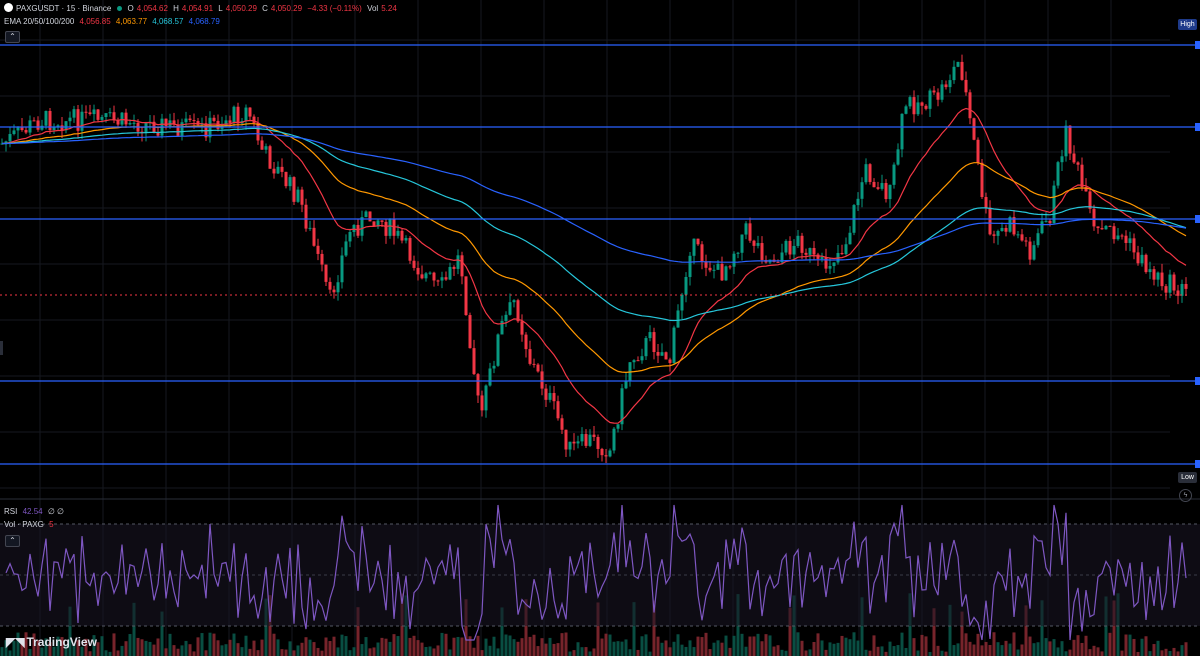 This screenshot has width=1200, height=656. What do you see at coordinates (30, 524) in the screenshot?
I see `volume-legend: Vol · PAXG 5` at bounding box center [30, 524].